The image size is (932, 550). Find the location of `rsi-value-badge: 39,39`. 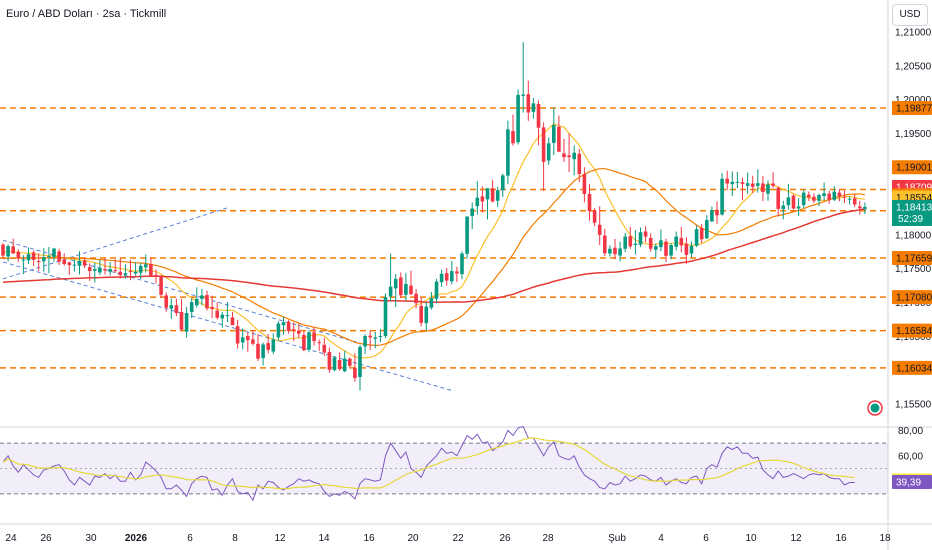

rsi-value-badge: 39,39 is located at coordinates (912, 481).